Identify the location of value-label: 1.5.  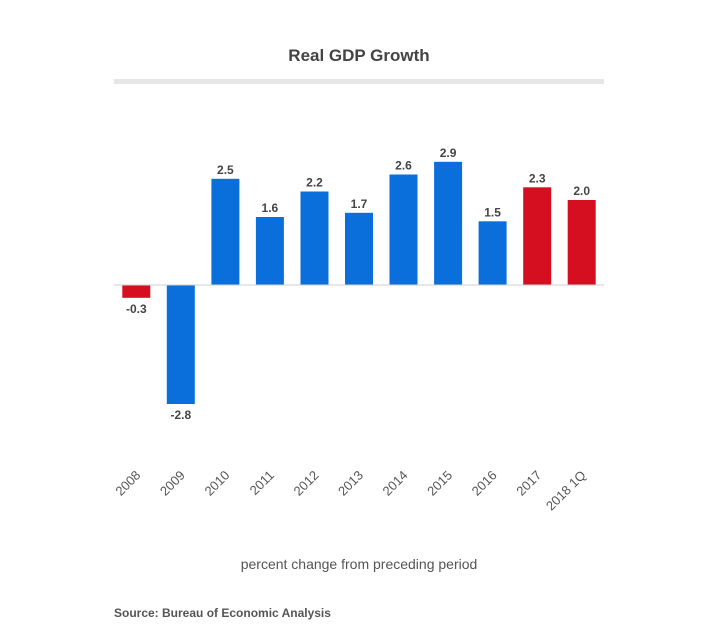
(492, 212).